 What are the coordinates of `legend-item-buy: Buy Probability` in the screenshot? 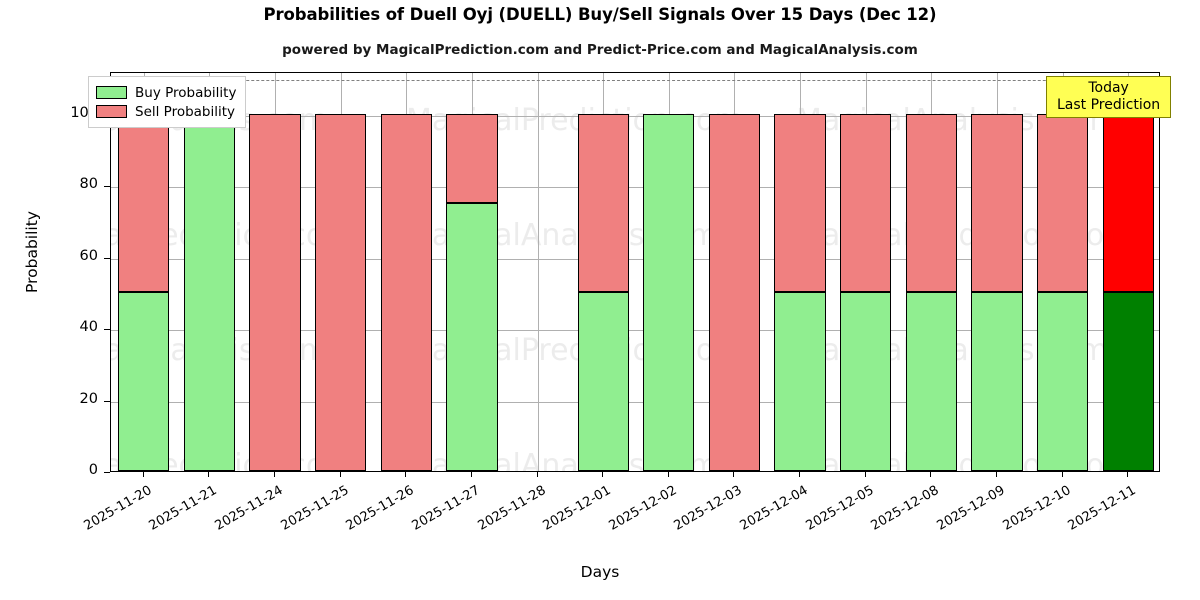 It's located at (166, 92).